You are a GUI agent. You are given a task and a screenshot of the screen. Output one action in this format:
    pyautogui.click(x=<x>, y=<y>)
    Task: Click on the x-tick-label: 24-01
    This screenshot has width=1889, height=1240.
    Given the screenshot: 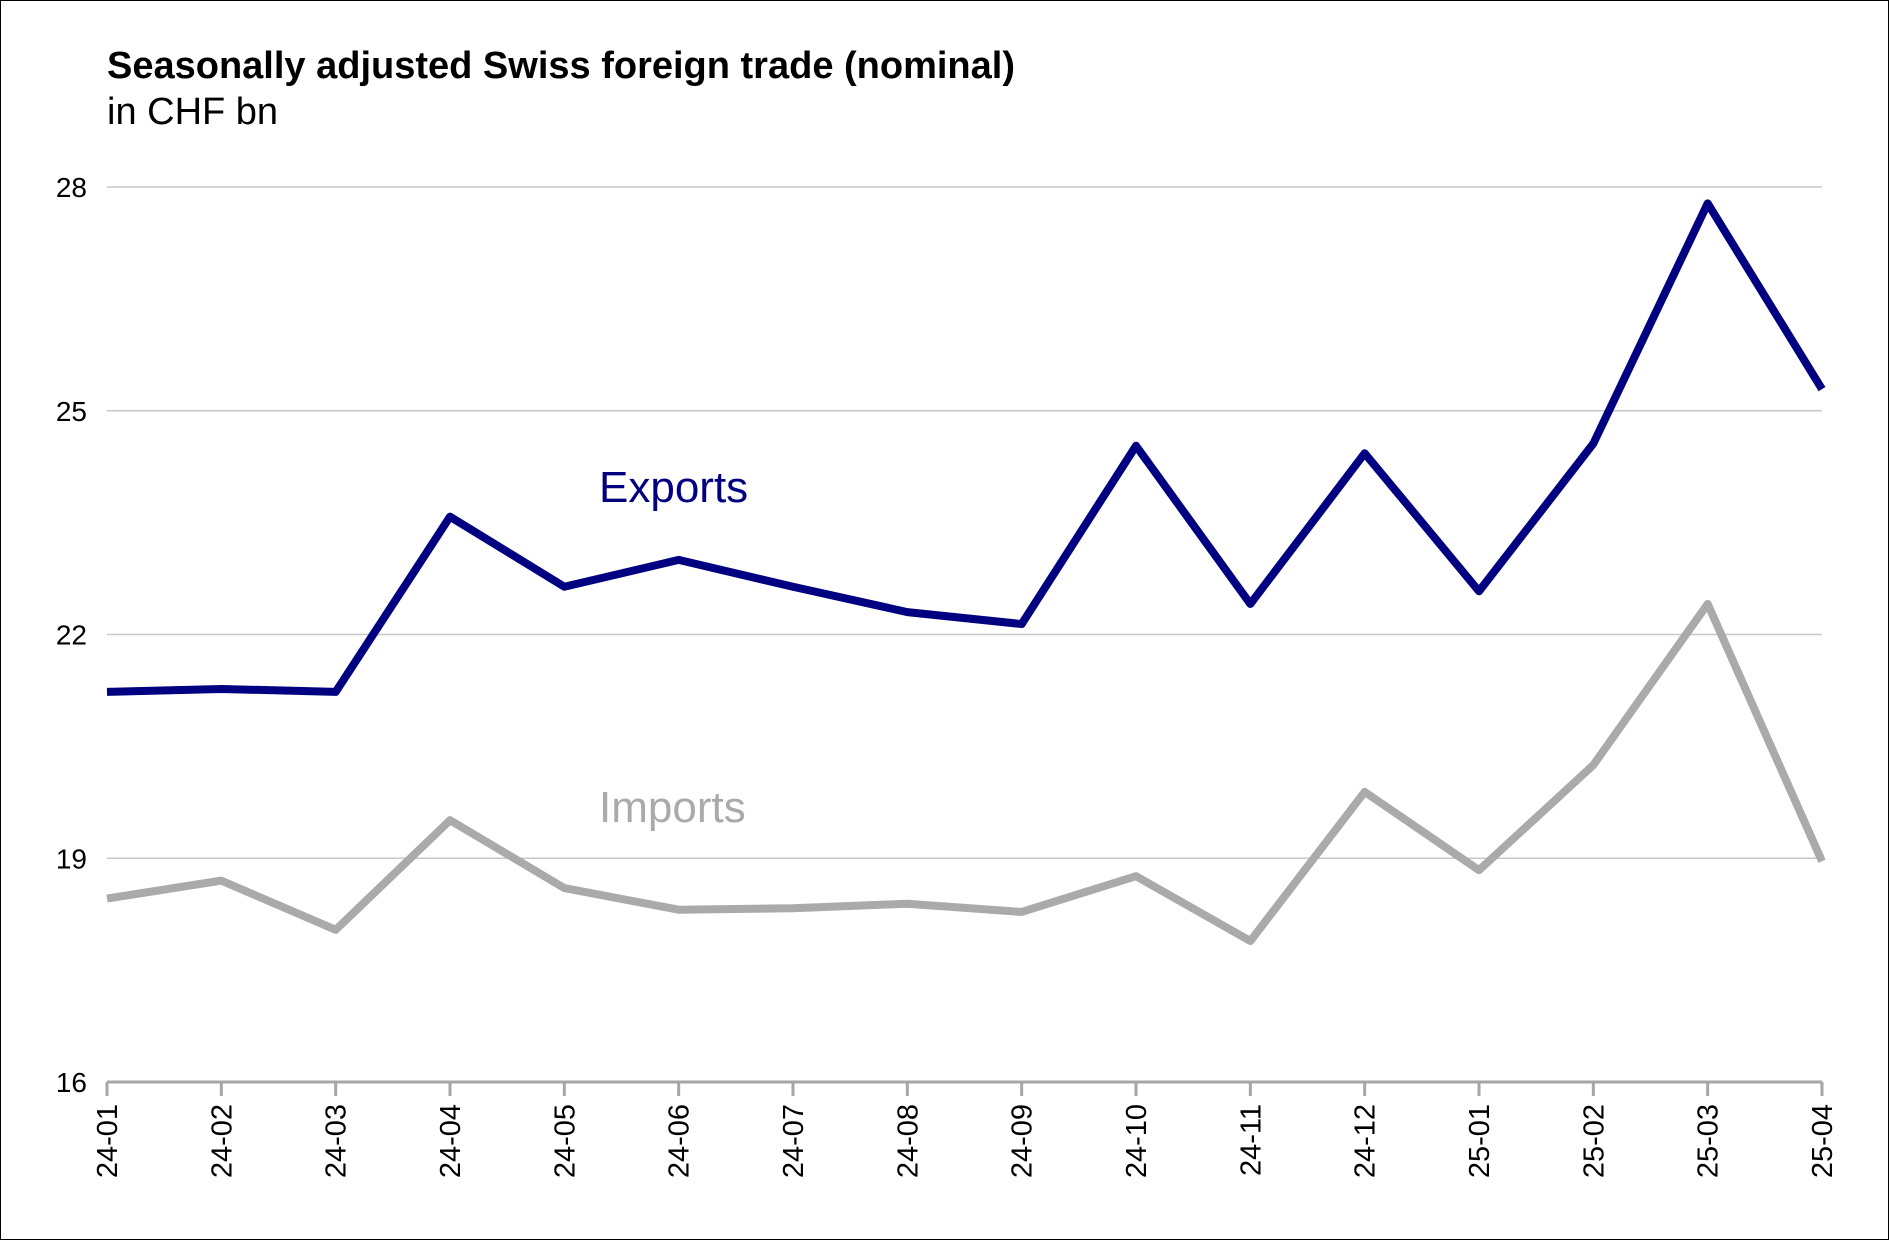 What is the action you would take?
    pyautogui.click(x=108, y=1141)
    